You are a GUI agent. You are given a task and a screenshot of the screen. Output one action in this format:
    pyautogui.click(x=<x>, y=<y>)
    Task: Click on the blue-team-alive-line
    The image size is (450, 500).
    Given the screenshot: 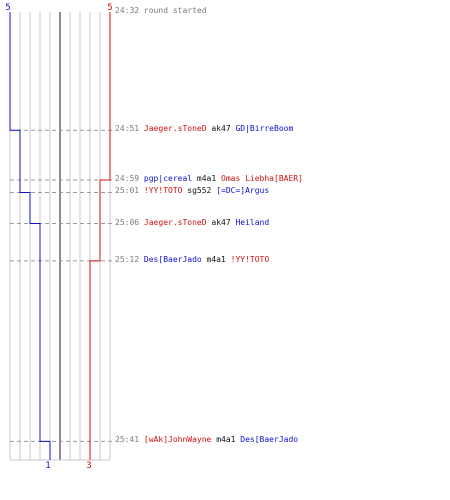 What is the action you would take?
    pyautogui.click(x=30, y=236)
    